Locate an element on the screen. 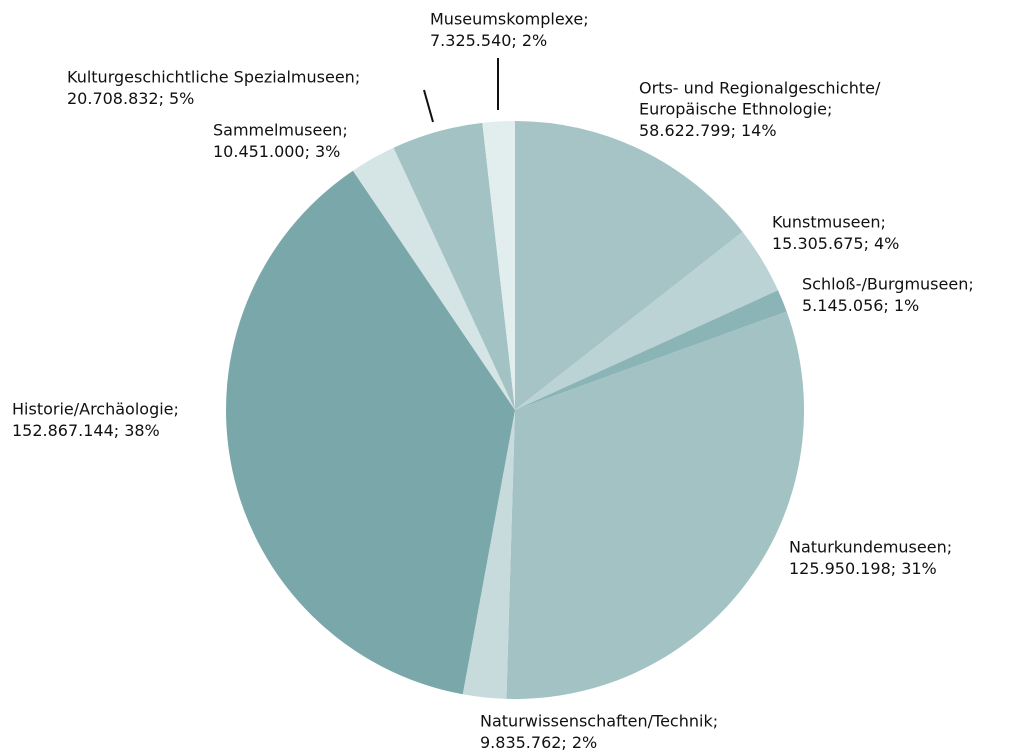 The image size is (1013, 753). slice-value-label: 152.867.144; 38% is located at coordinates (86, 430).